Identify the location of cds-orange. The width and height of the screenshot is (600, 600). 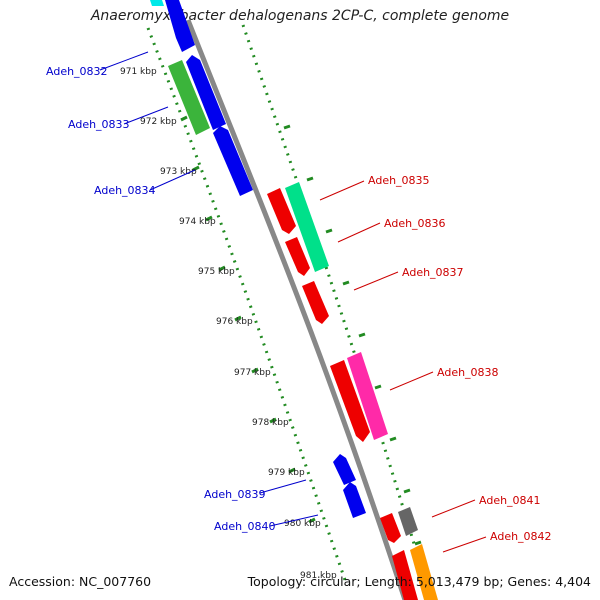
(424, 572).